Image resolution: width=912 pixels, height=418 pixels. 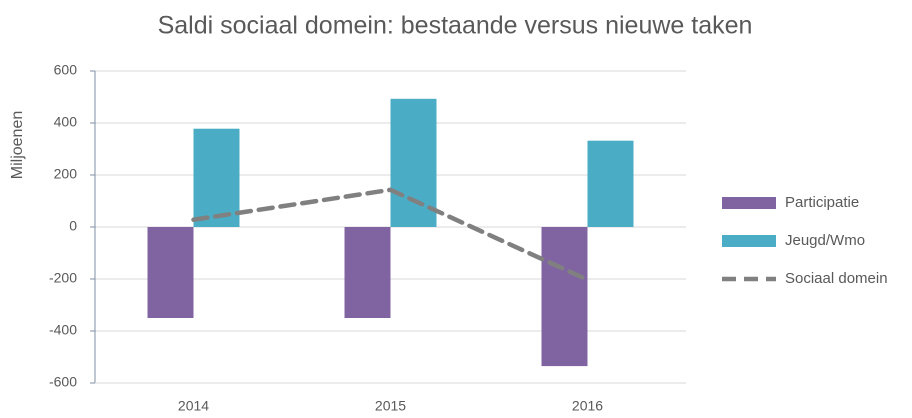 What do you see at coordinates (822, 202) in the screenshot?
I see `legend-label: Participatie` at bounding box center [822, 202].